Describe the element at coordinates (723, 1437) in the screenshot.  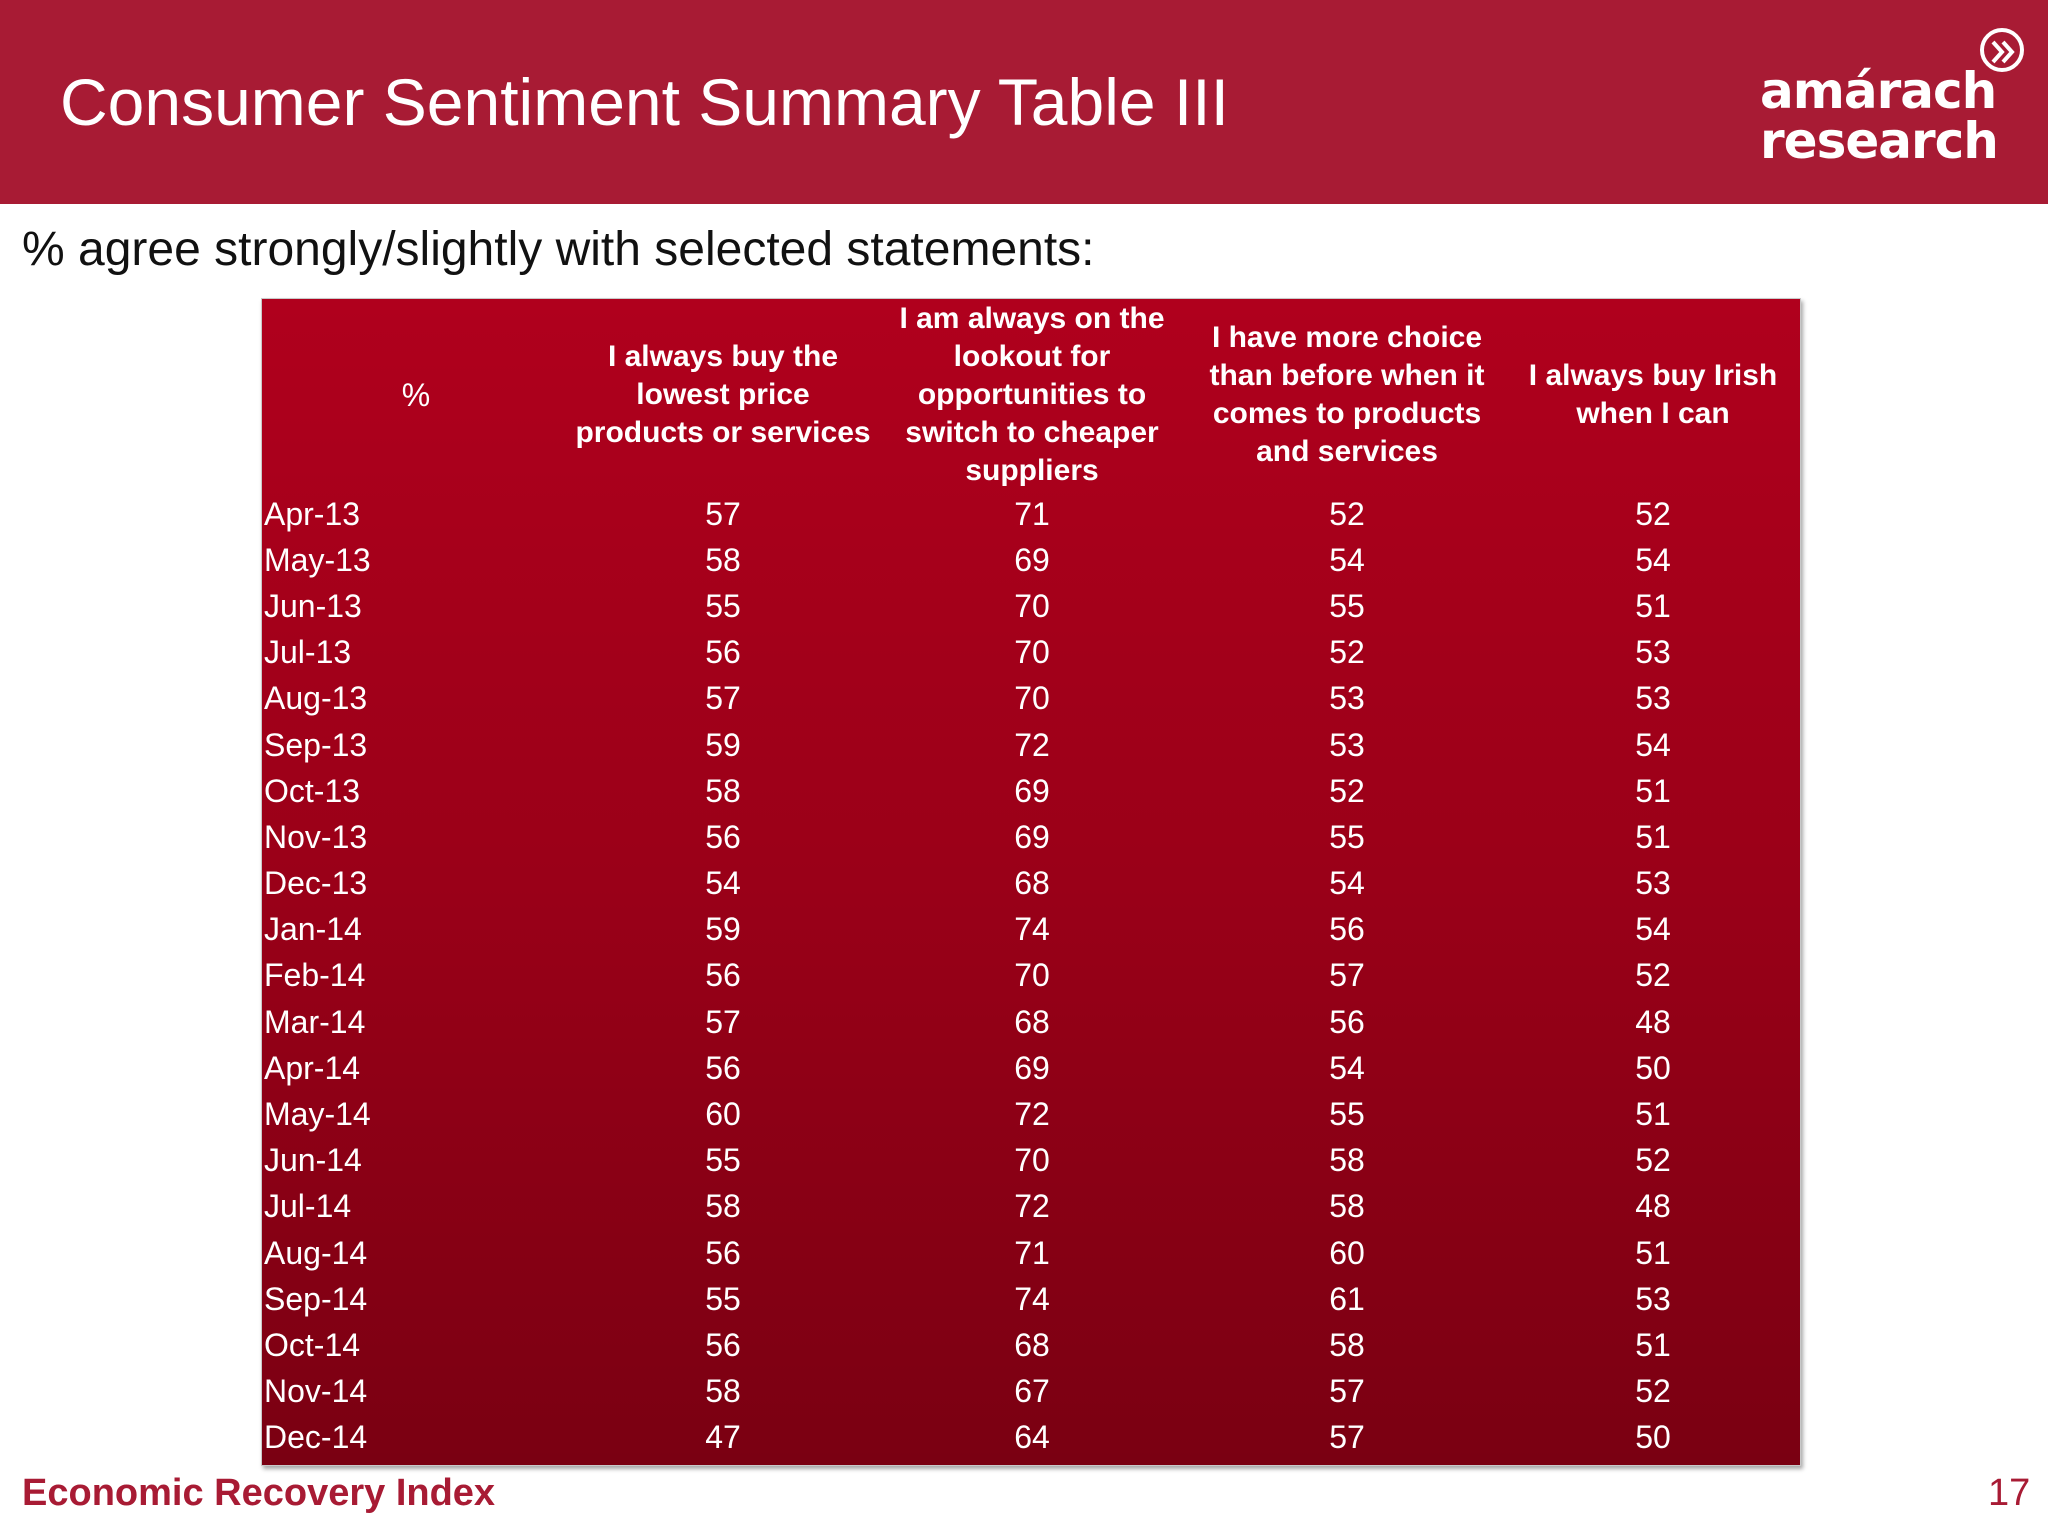
I see `table-cell: 47` at that location.